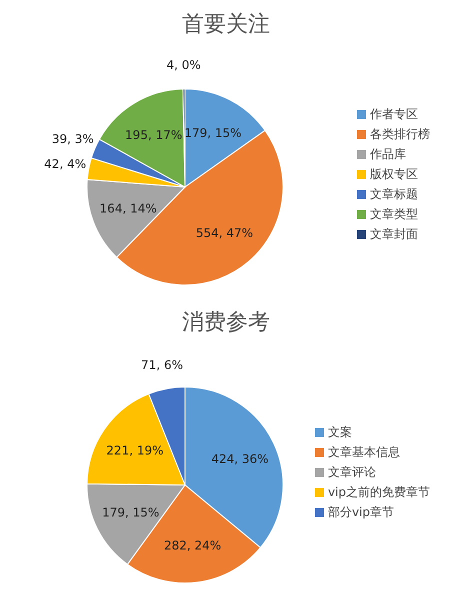 Image resolution: width=452 pixels, height=612 pixels. Describe the element at coordinates (394, 114) in the screenshot. I see `legend-label: 作者专区` at that location.